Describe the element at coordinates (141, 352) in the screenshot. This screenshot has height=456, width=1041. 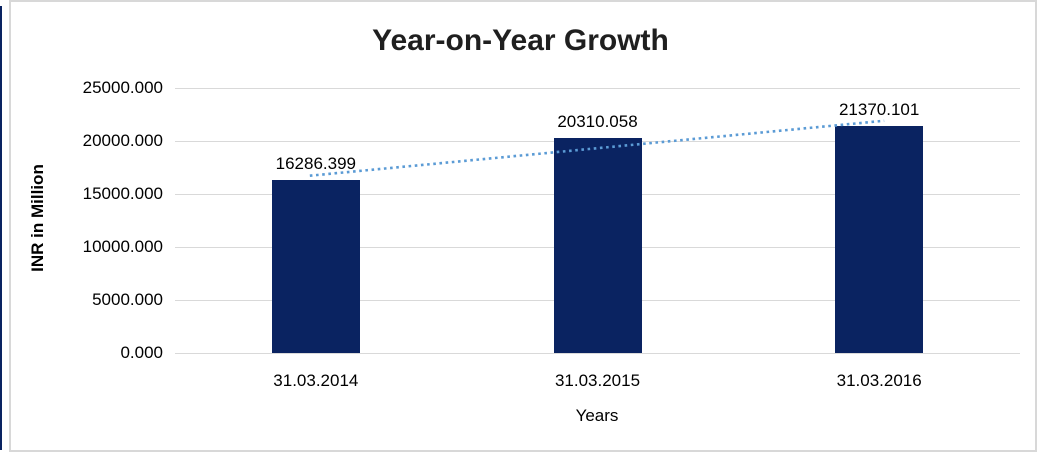
I see `y-tick-label: 0.000` at that location.